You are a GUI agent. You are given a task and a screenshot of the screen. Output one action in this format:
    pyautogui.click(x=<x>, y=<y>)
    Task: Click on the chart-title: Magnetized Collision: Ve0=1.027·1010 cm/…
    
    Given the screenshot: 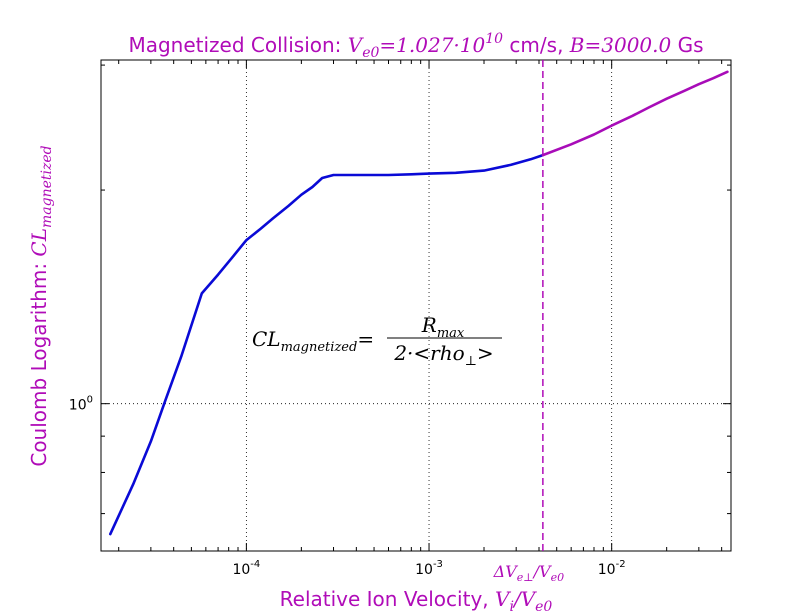 What is the action you would take?
    pyautogui.click(x=415, y=46)
    